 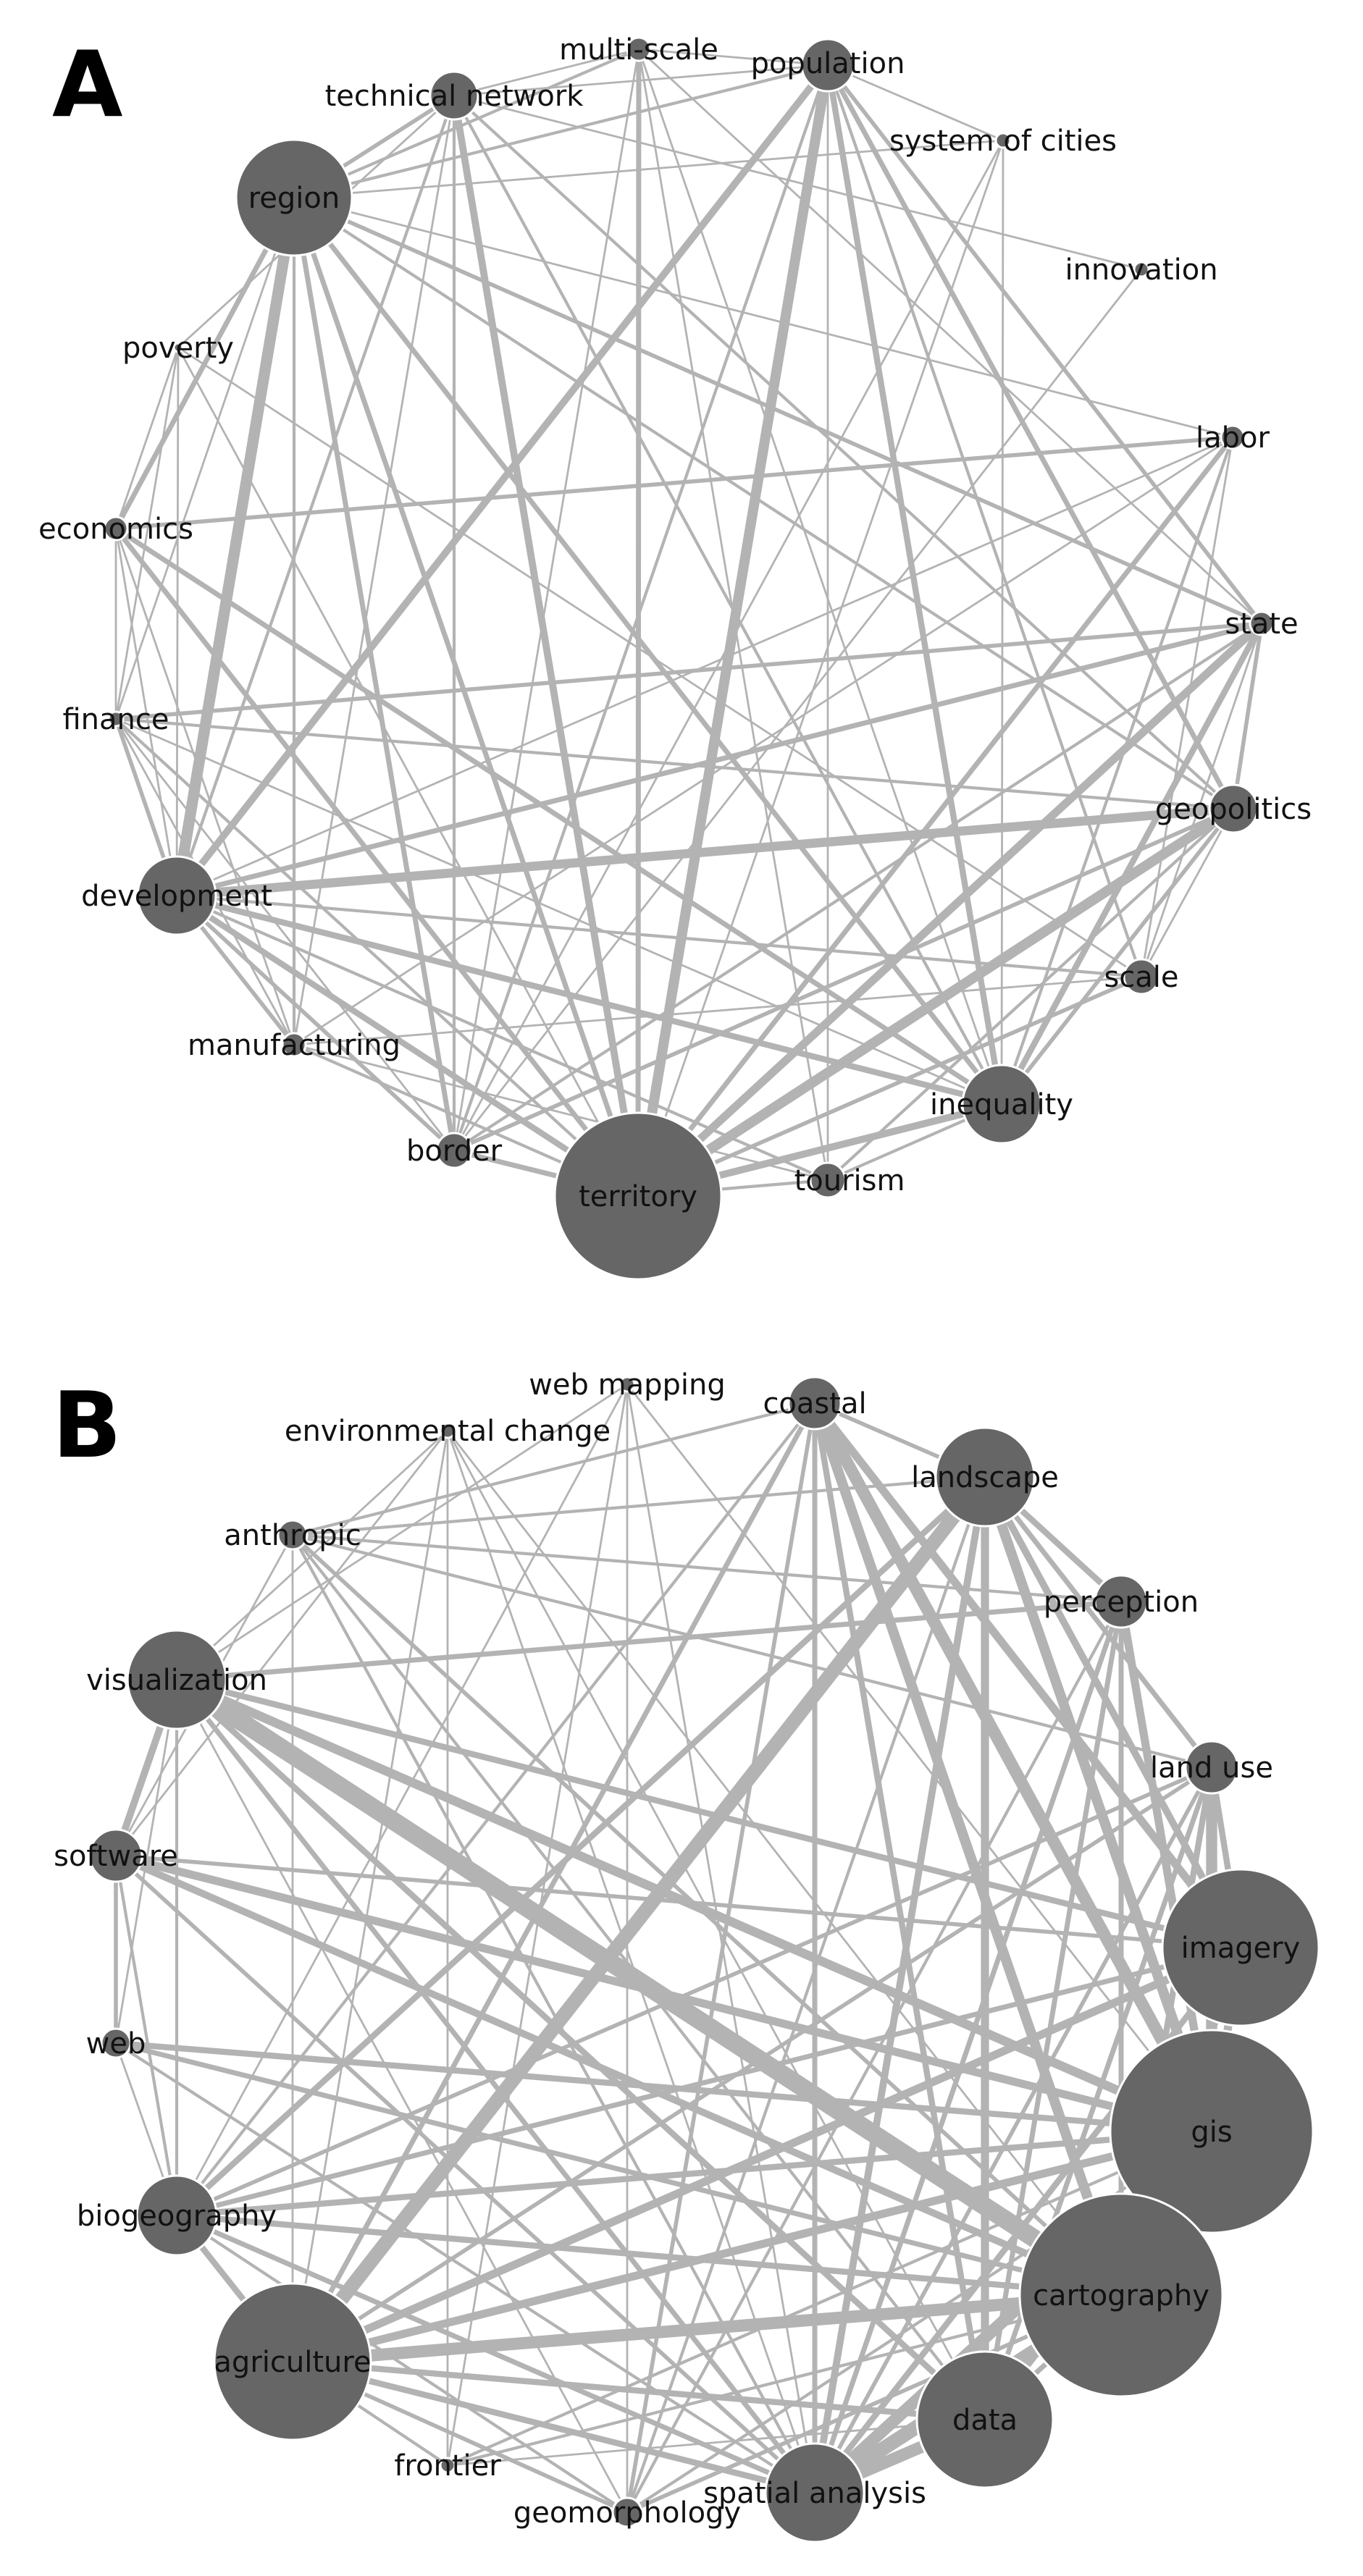 I want to click on edge-territory-region, so click(x=466, y=697).